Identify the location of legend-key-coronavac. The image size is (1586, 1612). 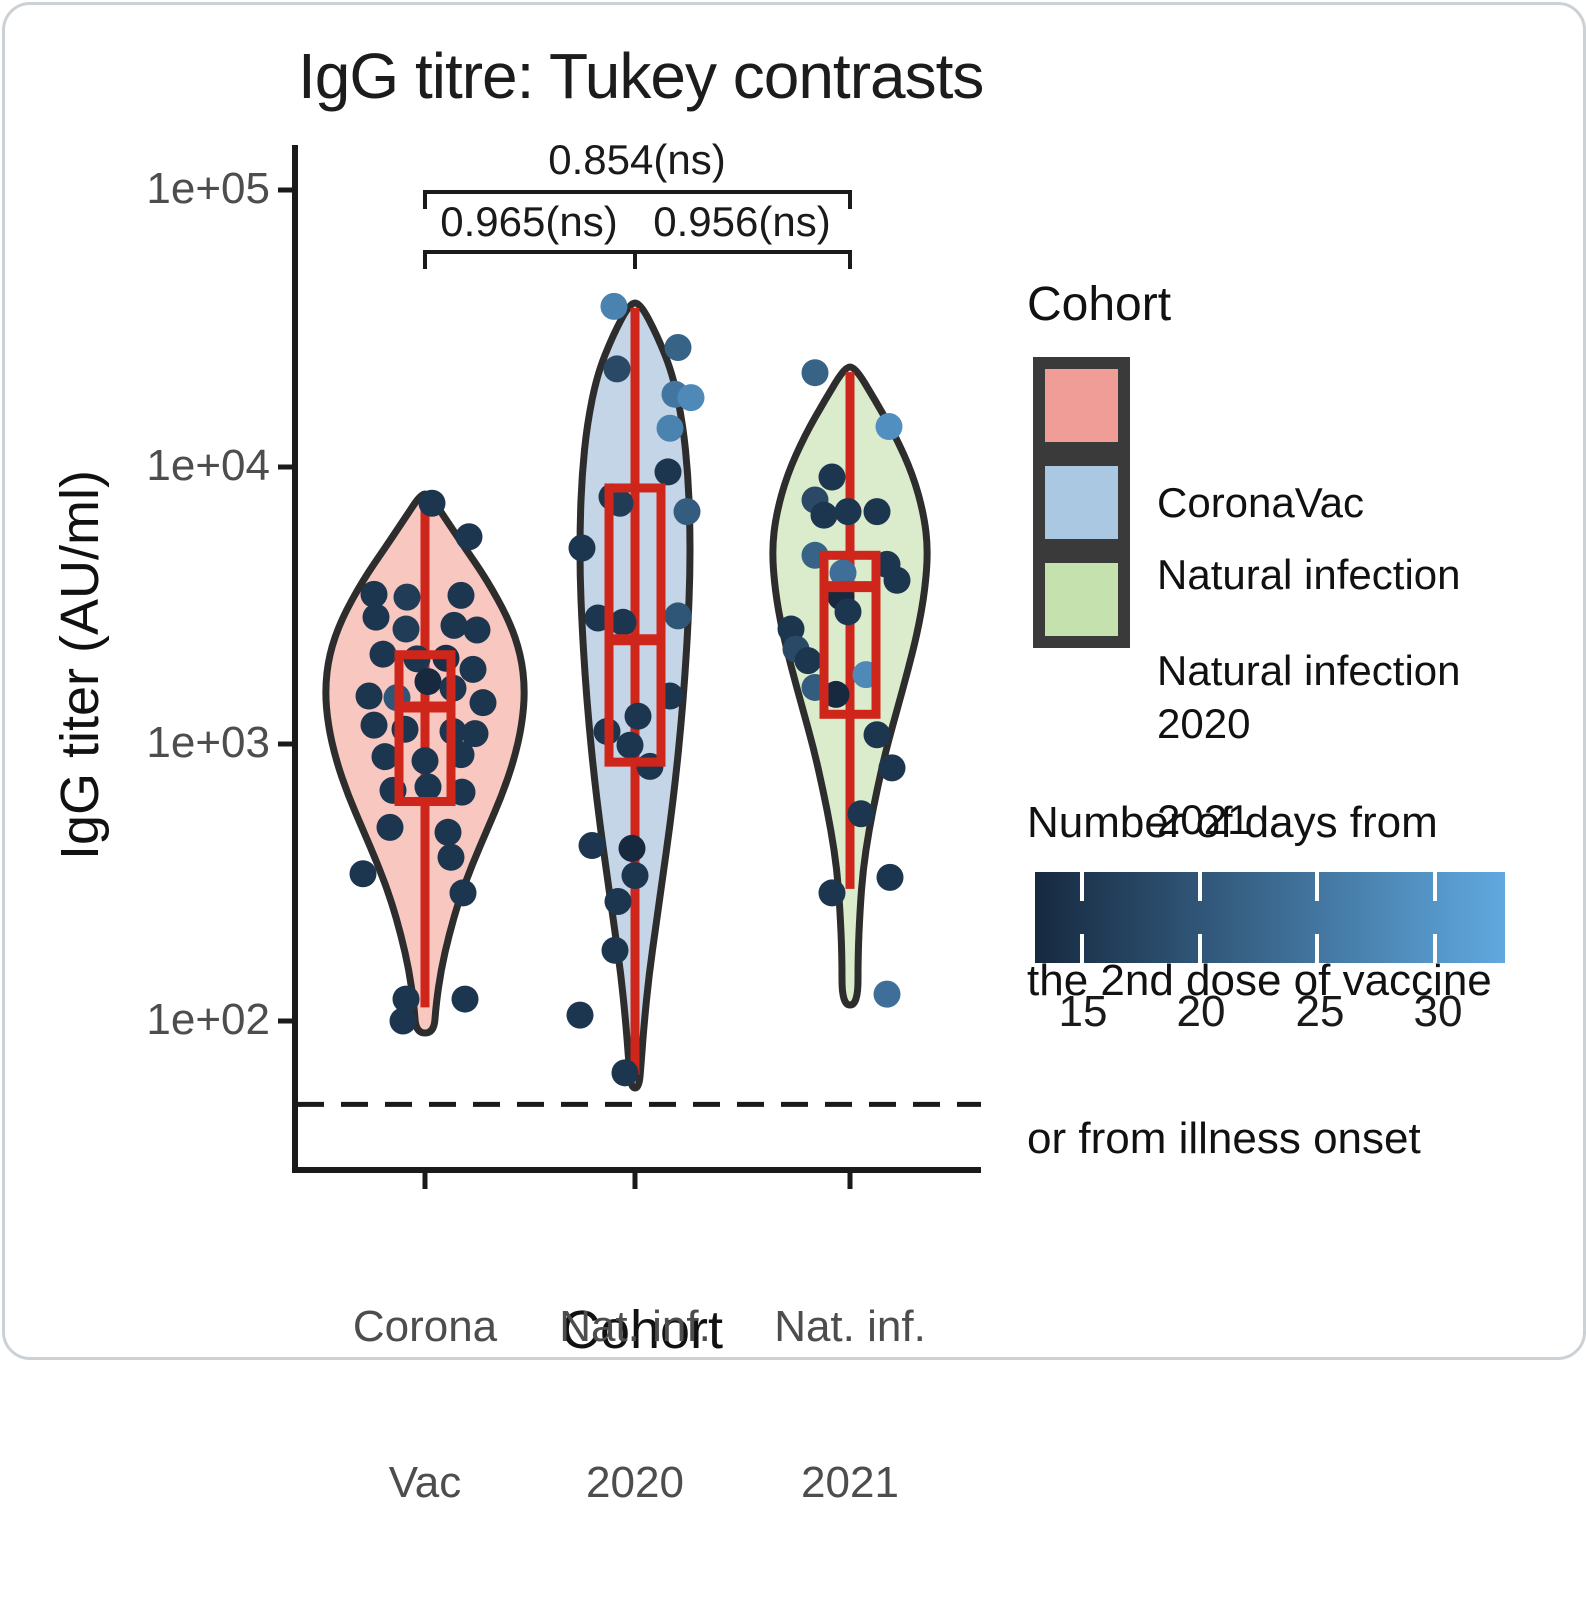
(1081, 405).